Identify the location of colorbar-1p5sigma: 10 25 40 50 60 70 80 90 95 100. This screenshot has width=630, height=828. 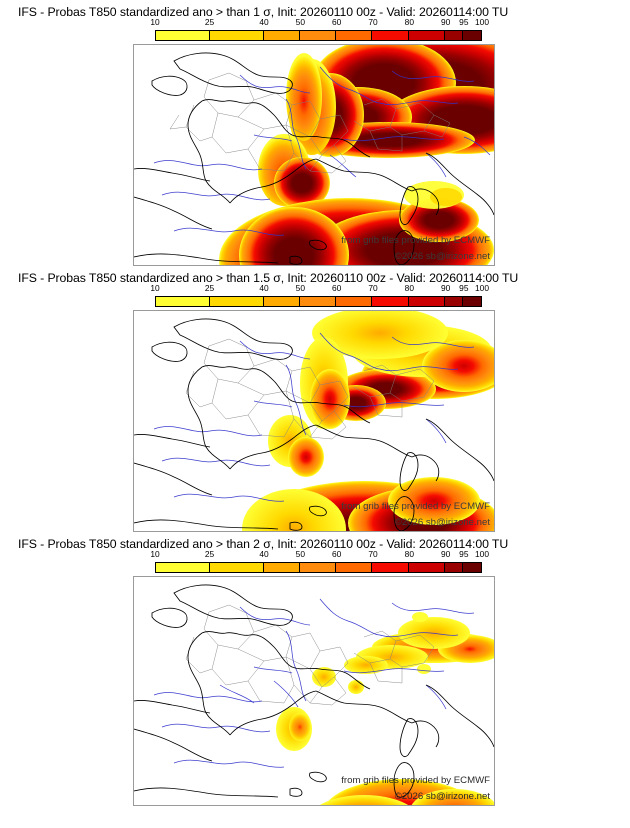
(319, 295).